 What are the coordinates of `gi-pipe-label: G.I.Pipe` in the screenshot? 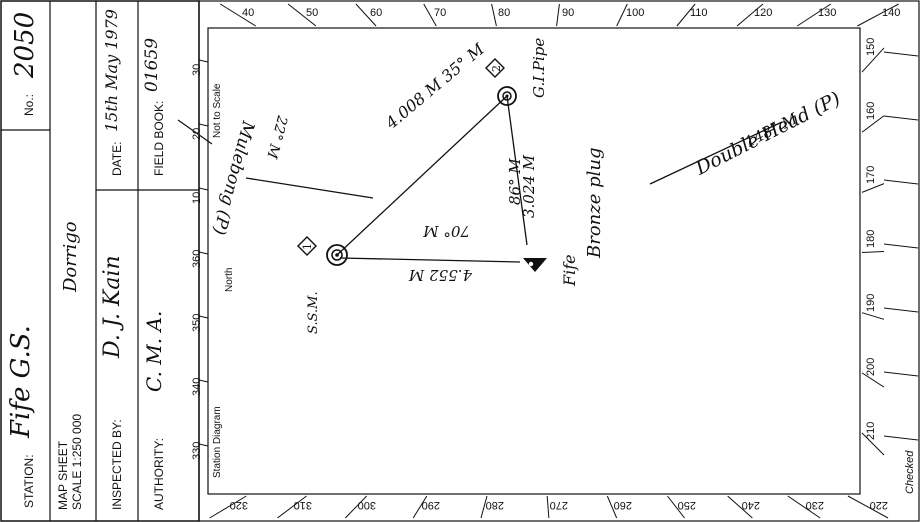 It's located at (539, 67).